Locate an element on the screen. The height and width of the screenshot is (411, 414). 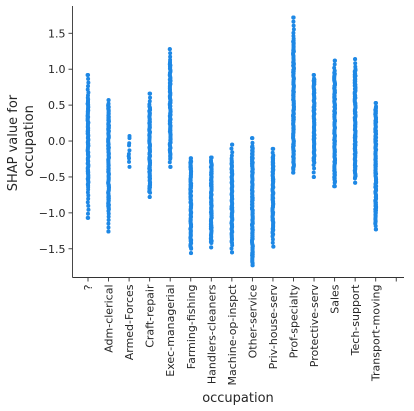
y-tick-label: −1.5 is located at coordinates (52, 249).